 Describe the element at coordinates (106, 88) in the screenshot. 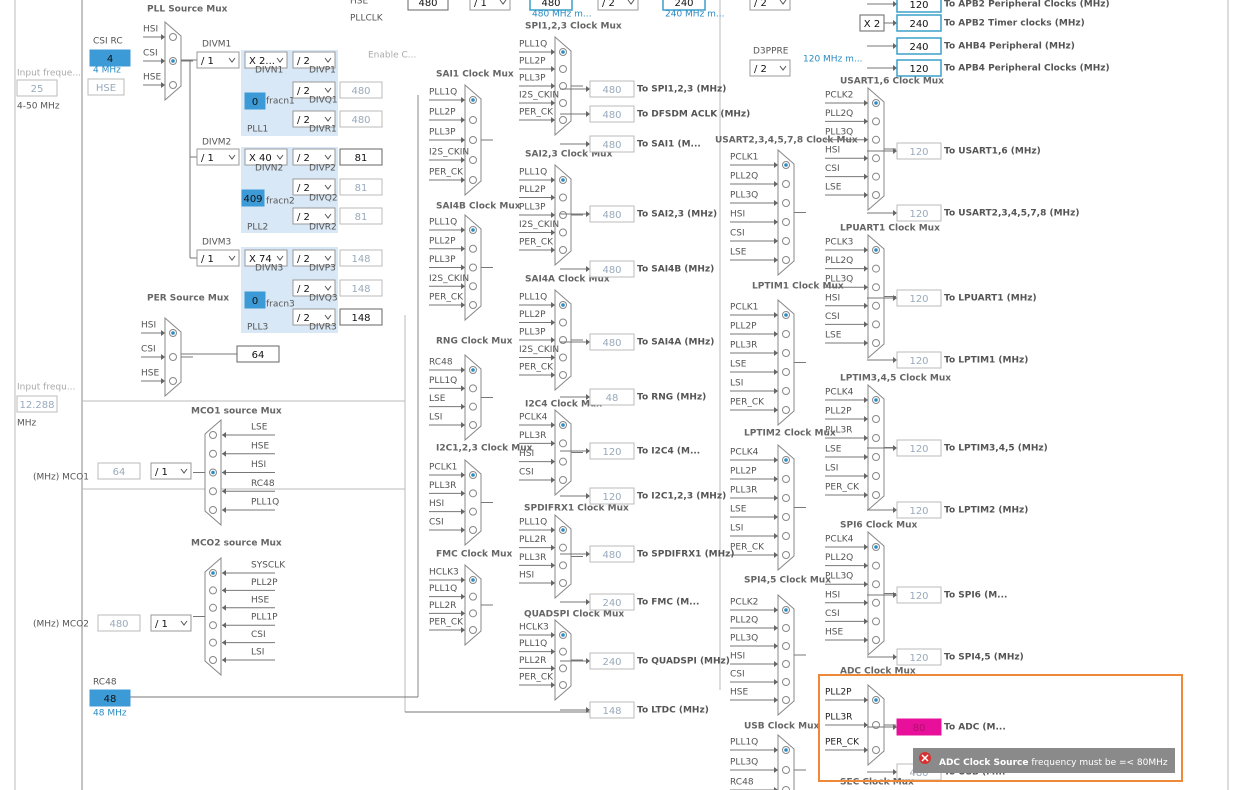

I see `field-value: HSE` at that location.